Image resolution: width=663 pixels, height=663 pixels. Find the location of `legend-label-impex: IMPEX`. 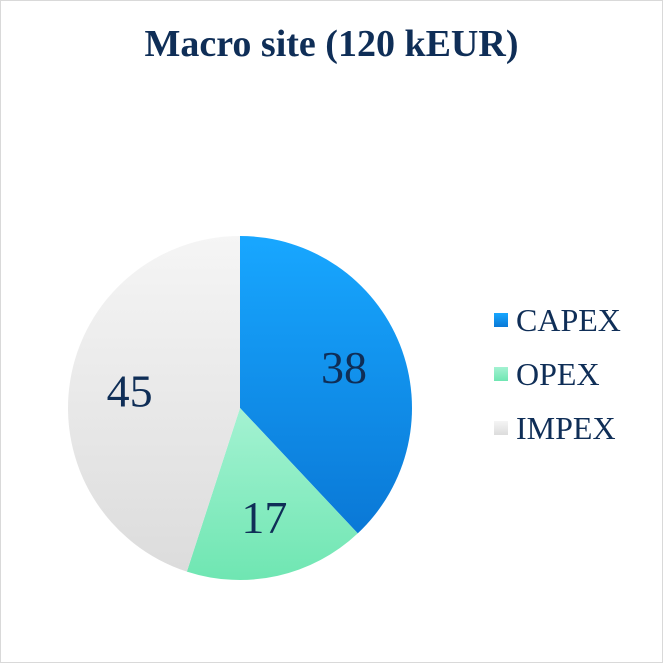

legend-label-impex: IMPEX is located at coordinates (566, 428).